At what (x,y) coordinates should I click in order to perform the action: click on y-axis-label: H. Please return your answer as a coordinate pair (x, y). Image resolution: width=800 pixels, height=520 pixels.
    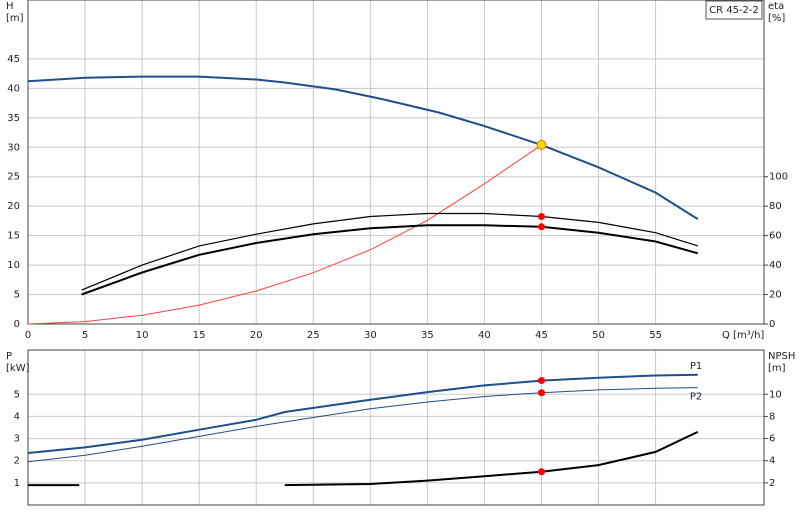
    Looking at the image, I should click on (10, 6).